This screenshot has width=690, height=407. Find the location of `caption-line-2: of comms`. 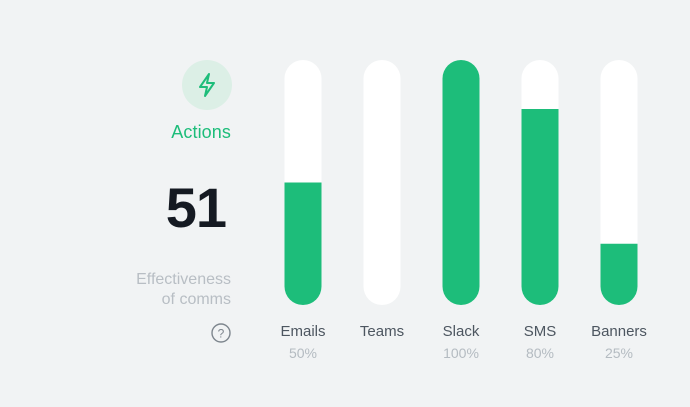

caption-line-2: of comms is located at coordinates (196, 299).